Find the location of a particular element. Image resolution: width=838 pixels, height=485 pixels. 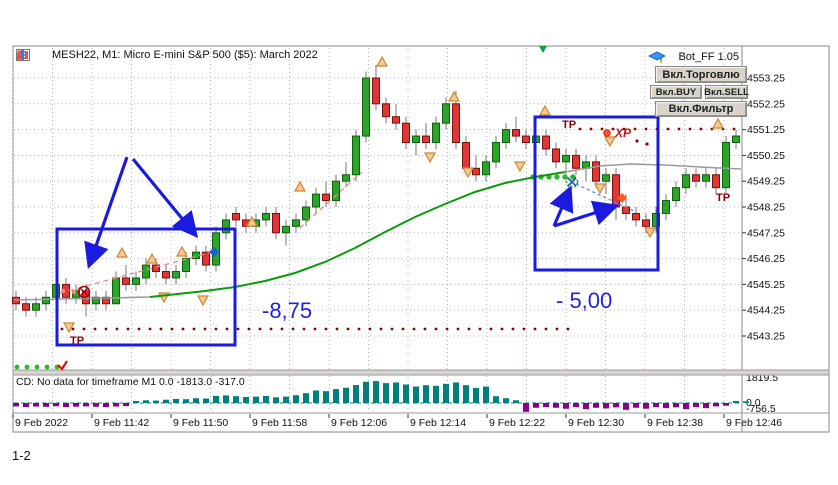

xp-dot-marker is located at coordinates (607, 133).